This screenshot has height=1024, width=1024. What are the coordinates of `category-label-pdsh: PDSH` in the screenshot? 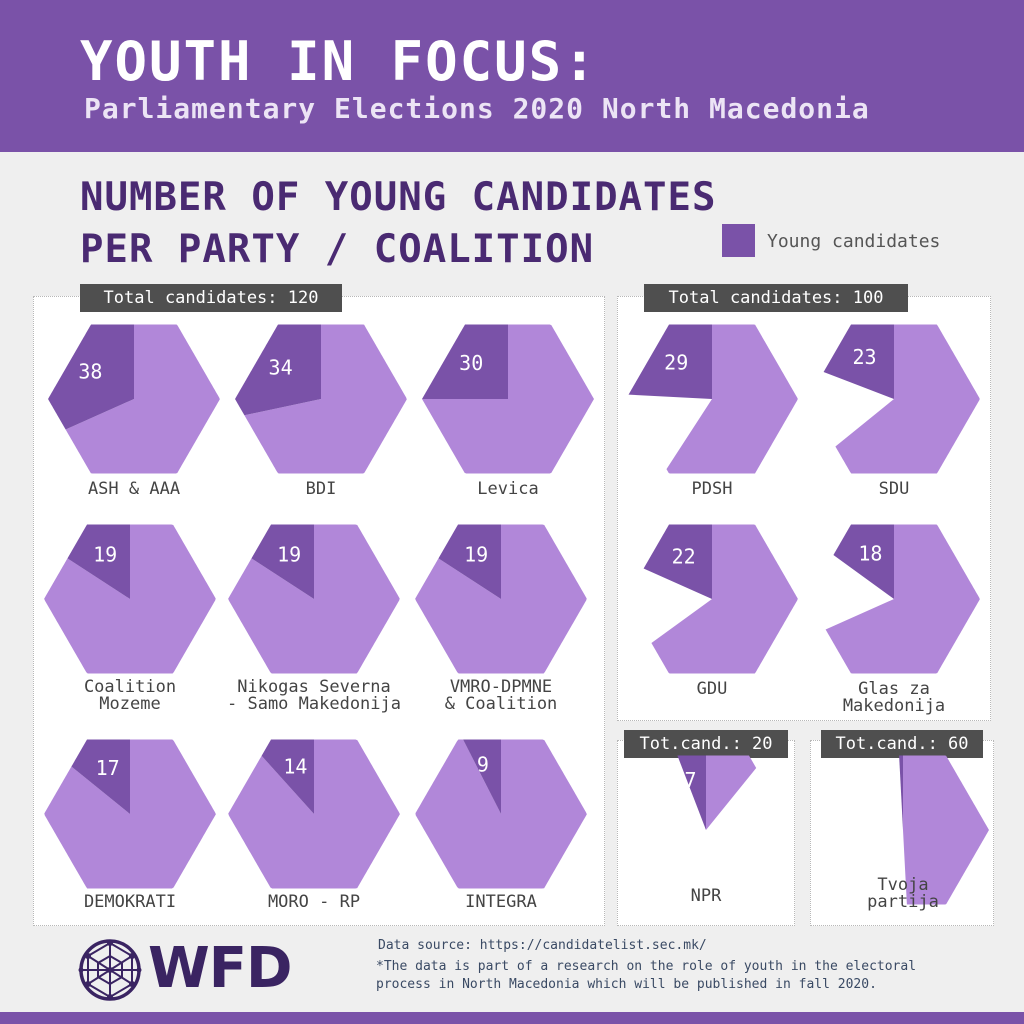 It's located at (712, 489).